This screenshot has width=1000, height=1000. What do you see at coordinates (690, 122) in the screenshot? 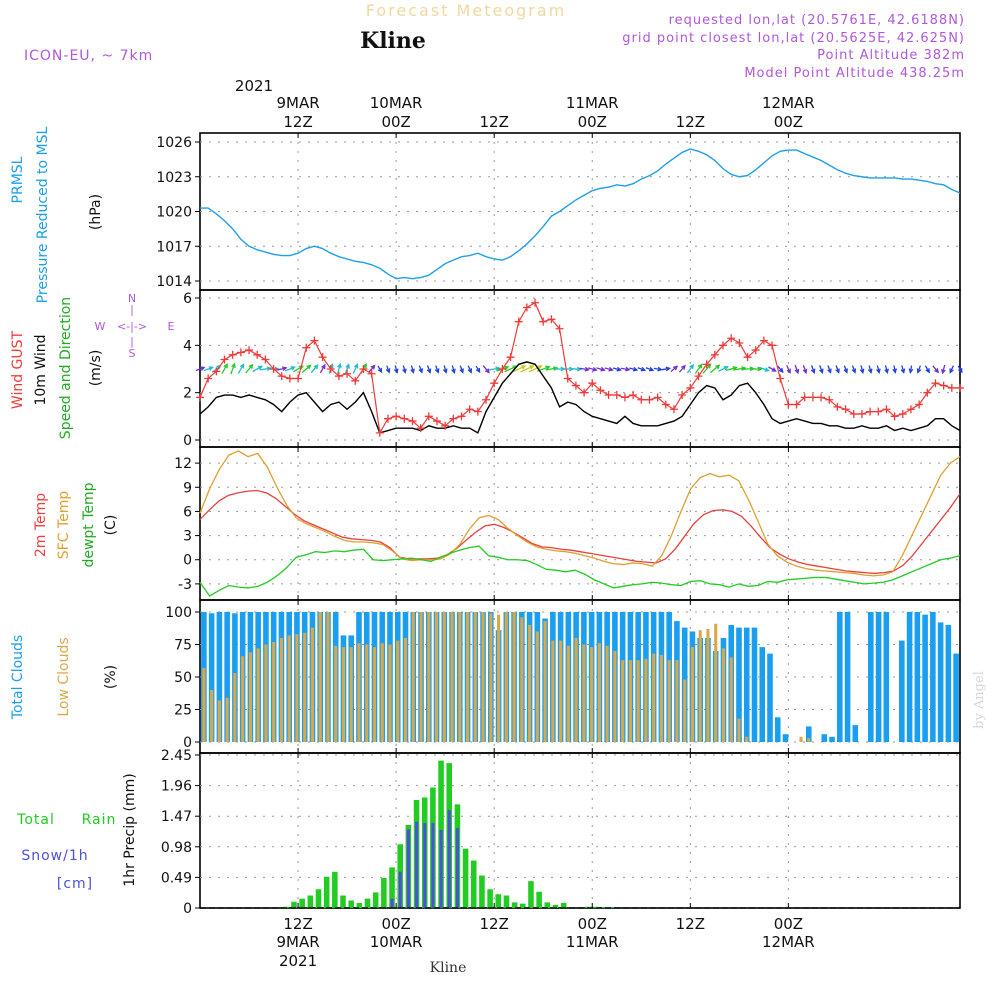
I see `top-axis-time: 12Z` at bounding box center [690, 122].